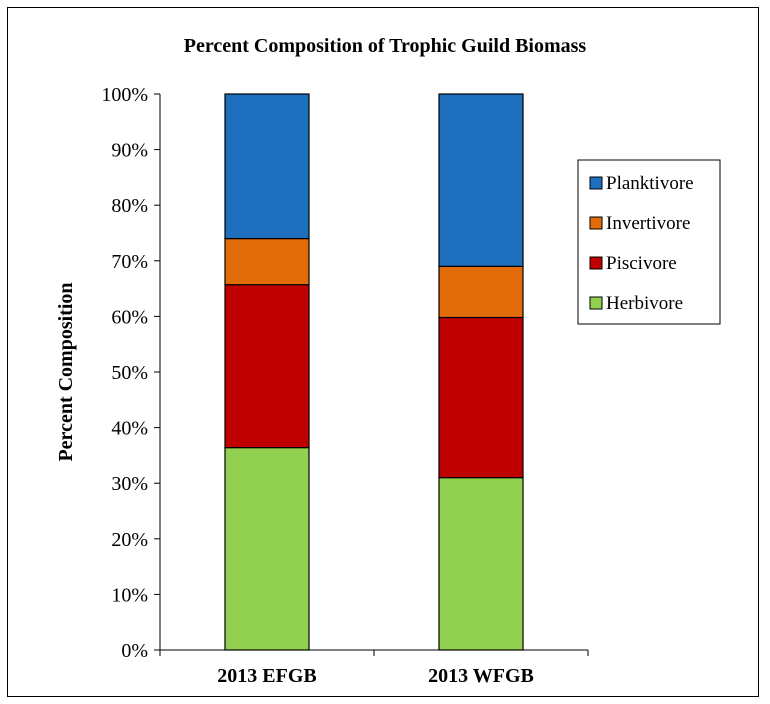  Describe the element at coordinates (66, 371) in the screenshot. I see `y-axis-label: Percent Composition` at that location.